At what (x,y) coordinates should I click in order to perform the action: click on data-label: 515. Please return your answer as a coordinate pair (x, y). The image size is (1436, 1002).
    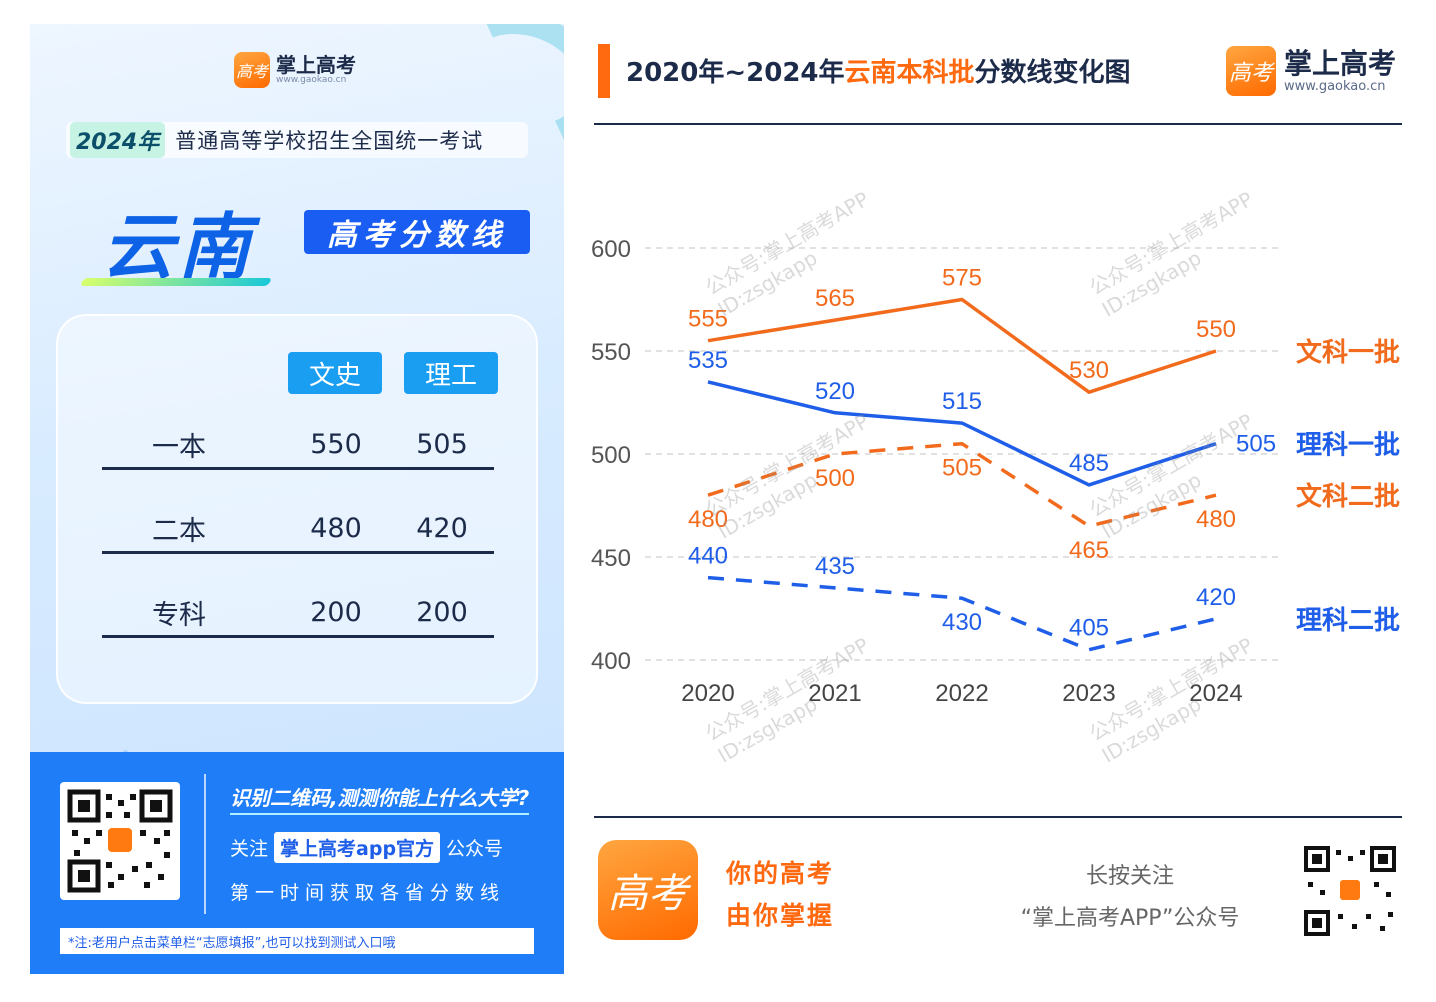
    Looking at the image, I should click on (962, 401).